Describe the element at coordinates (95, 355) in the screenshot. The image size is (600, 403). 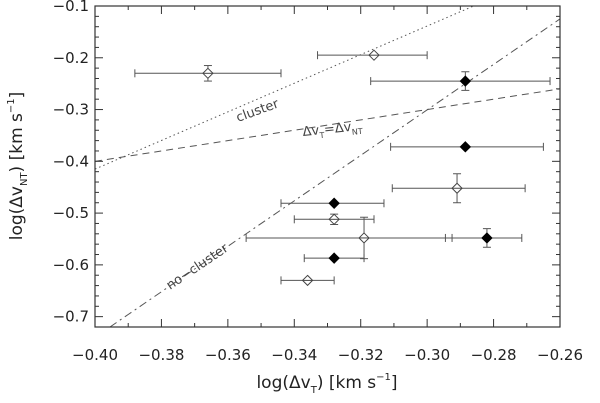
I see `x-tick-label: −0.40` at that location.